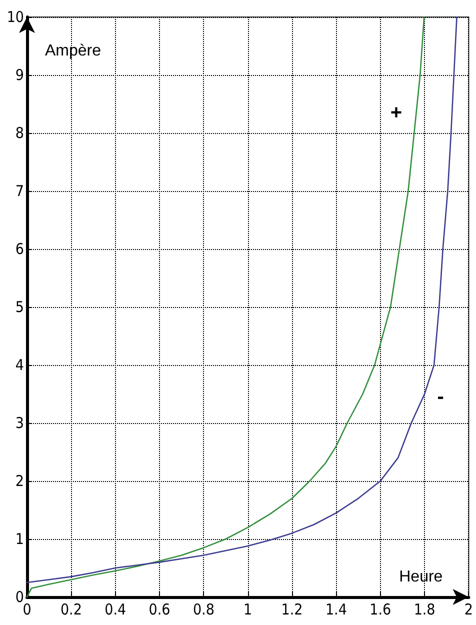 The width and height of the screenshot is (476, 625). What do you see at coordinates (425, 609) in the screenshot?
I see `x-tick-label: 1.8` at bounding box center [425, 609].